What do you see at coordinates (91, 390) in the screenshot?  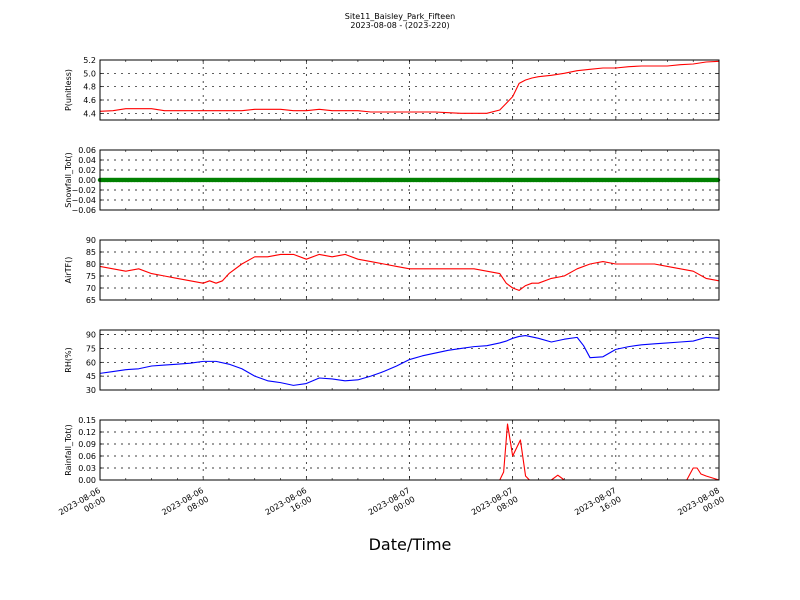 I see `y-tick-label: 30` at bounding box center [91, 390].